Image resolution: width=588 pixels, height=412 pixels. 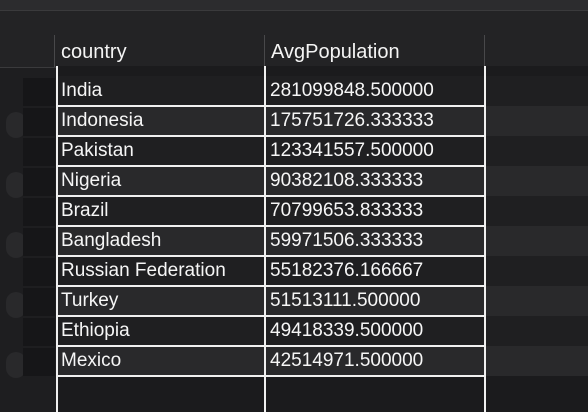 I want to click on cell-avgpopulation: 175751726.333333, so click(x=352, y=120).